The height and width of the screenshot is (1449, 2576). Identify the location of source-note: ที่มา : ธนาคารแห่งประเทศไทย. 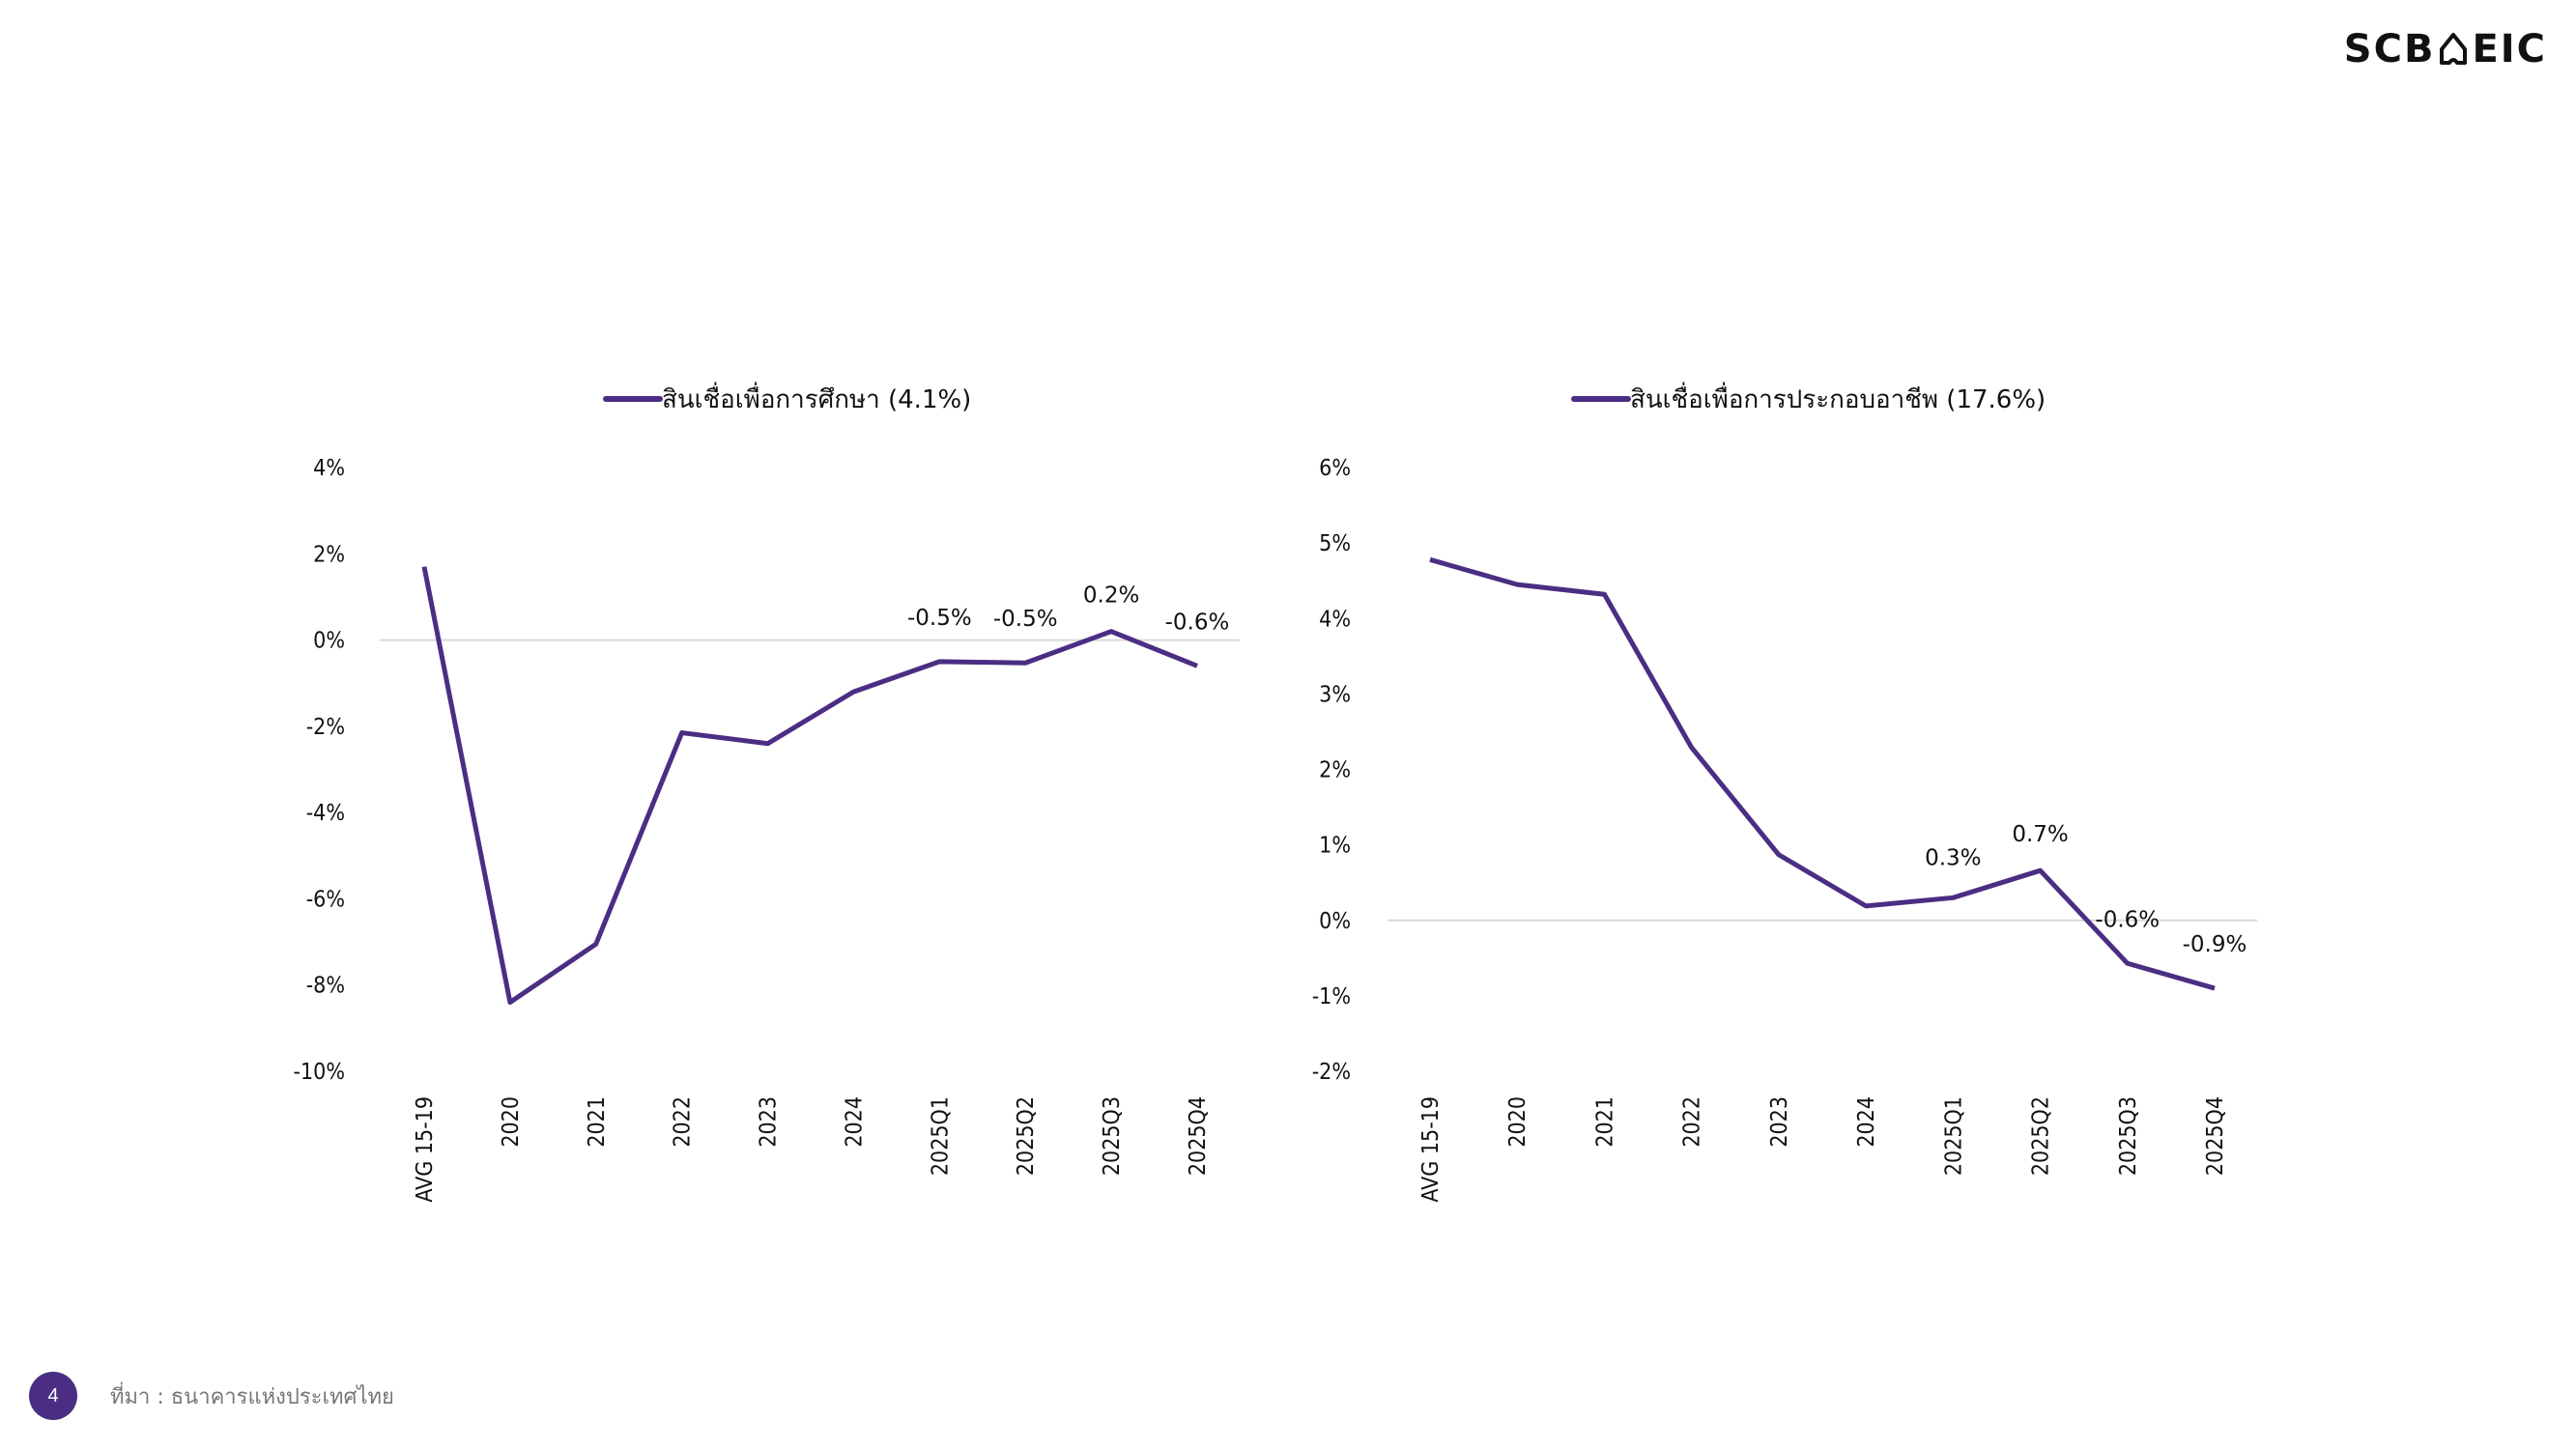
(252, 1396).